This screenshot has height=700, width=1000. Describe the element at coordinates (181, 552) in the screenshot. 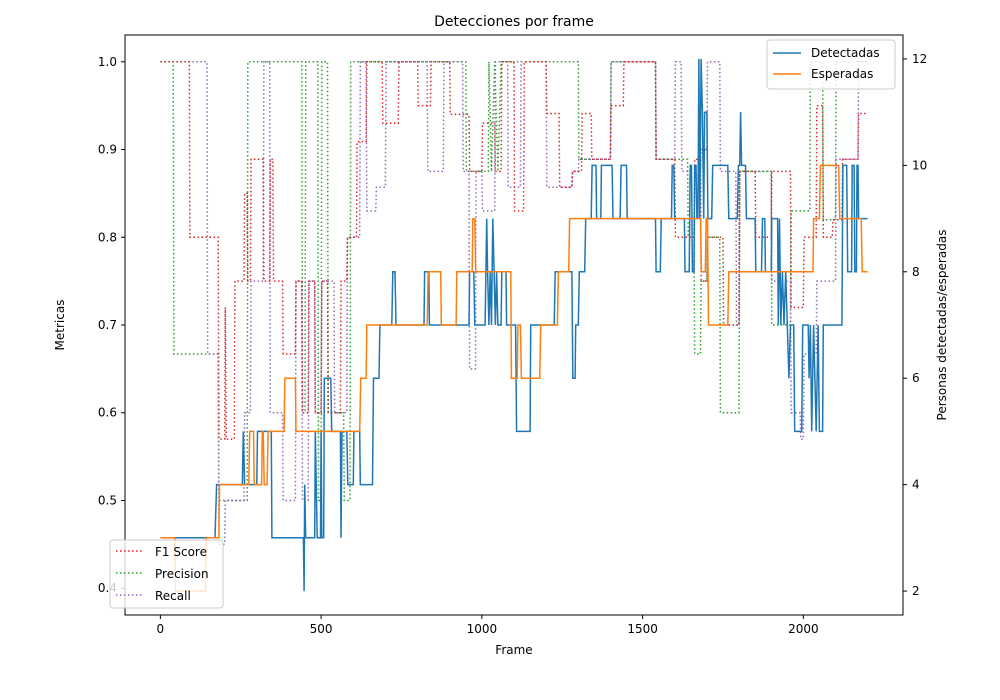

I see `legend-label-f1: F1 Score` at that location.